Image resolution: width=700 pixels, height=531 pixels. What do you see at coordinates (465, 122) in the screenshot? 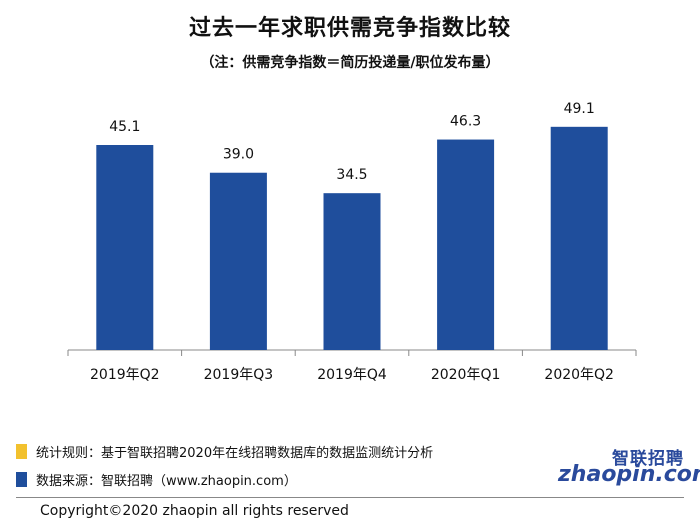
I see `bar-value-label: 46.3` at bounding box center [465, 122].